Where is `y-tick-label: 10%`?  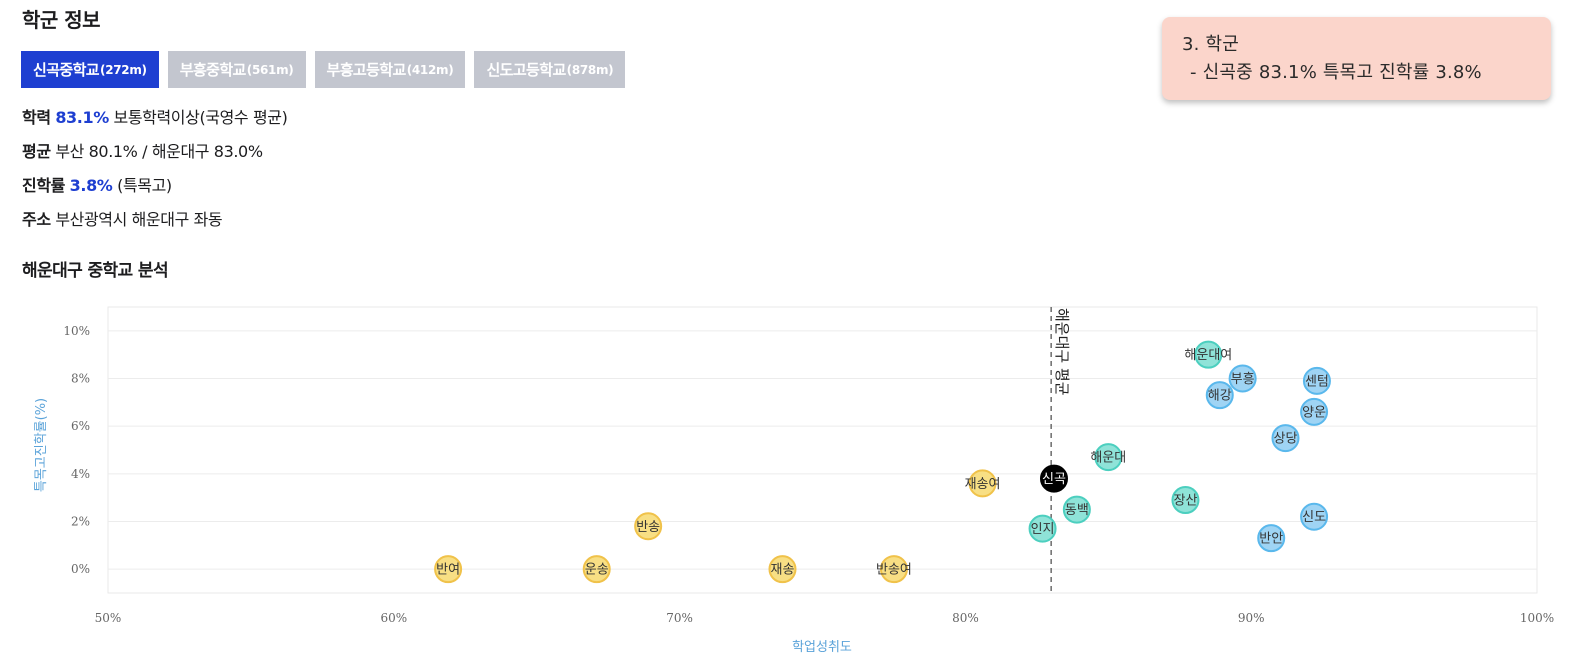
y-tick-label: 10% is located at coordinates (76, 331).